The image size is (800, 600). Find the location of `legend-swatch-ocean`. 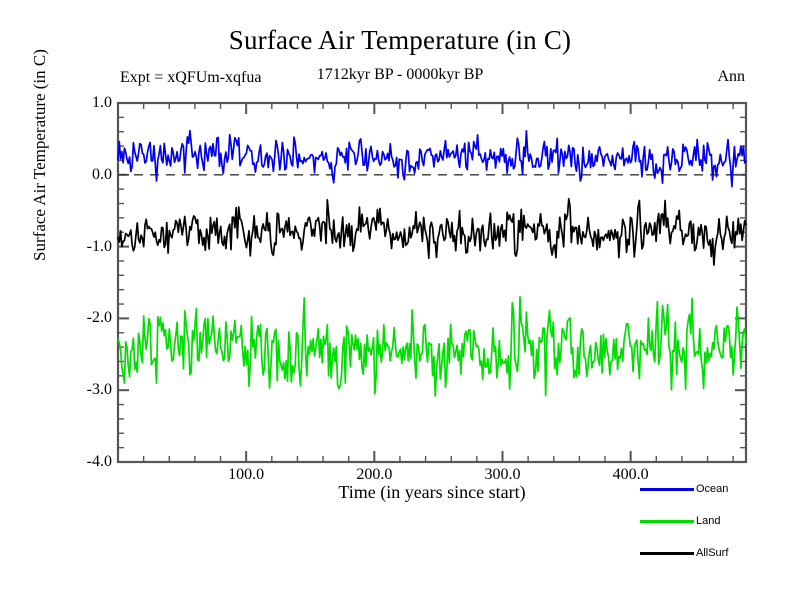

legend-swatch-ocean is located at coordinates (667, 489).